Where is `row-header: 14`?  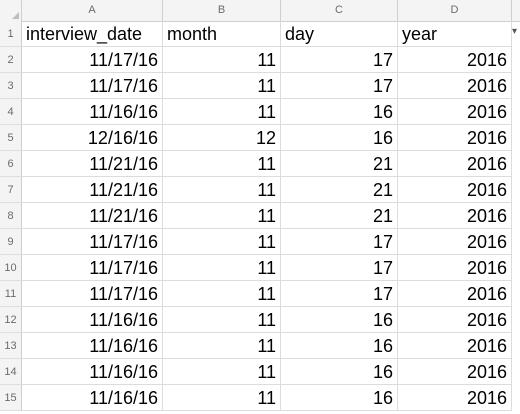 row-header: 14 is located at coordinates (11, 372).